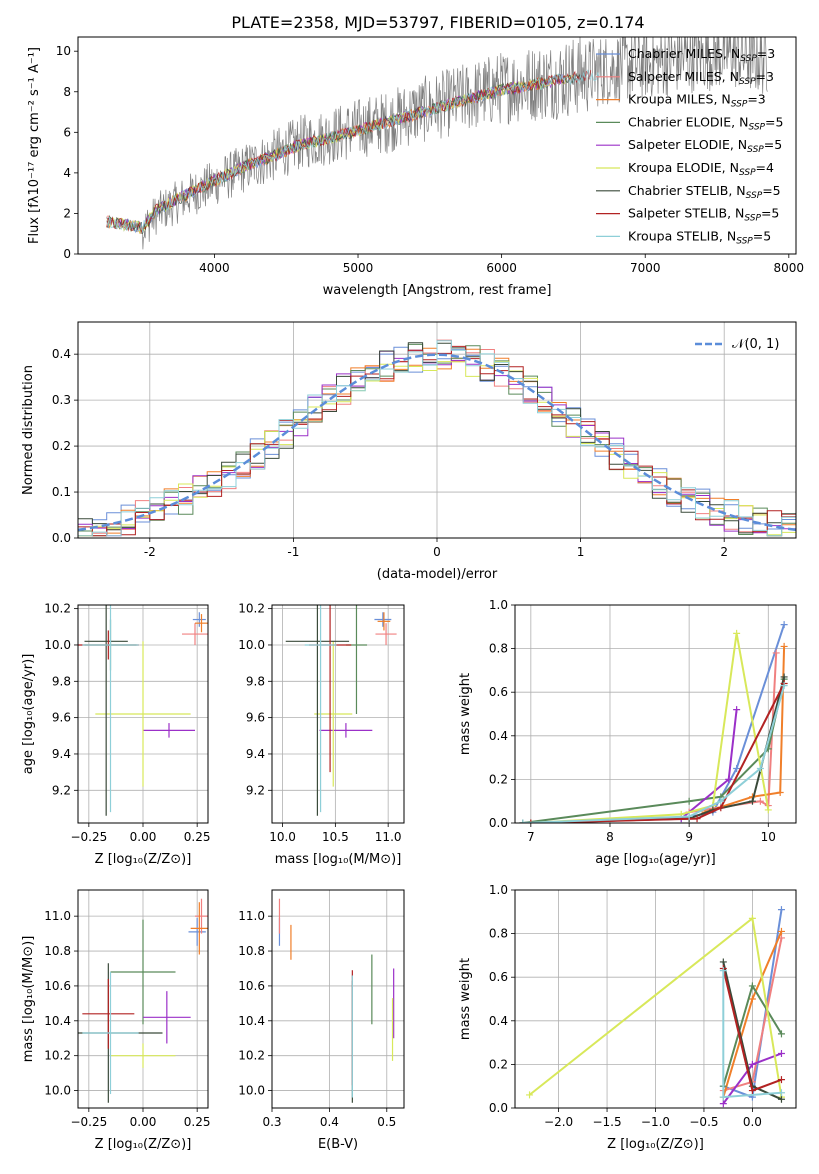 This screenshot has width=819, height=1174. Describe the element at coordinates (338, 859) in the screenshot. I see `x-axis-label: mass [log₁₀(M/M⊙)]` at that location.